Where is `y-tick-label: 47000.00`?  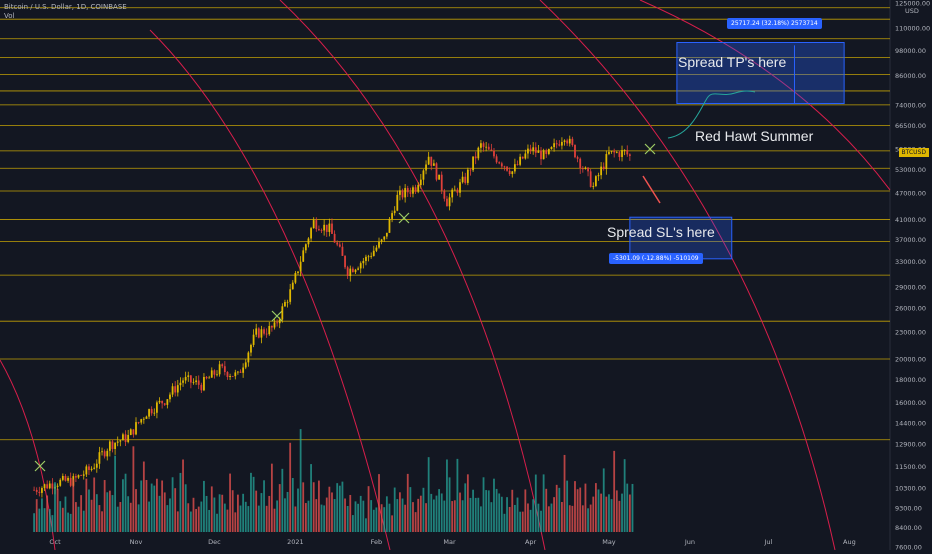
y-tick-label: 47000.00 is located at coordinates (910, 194).